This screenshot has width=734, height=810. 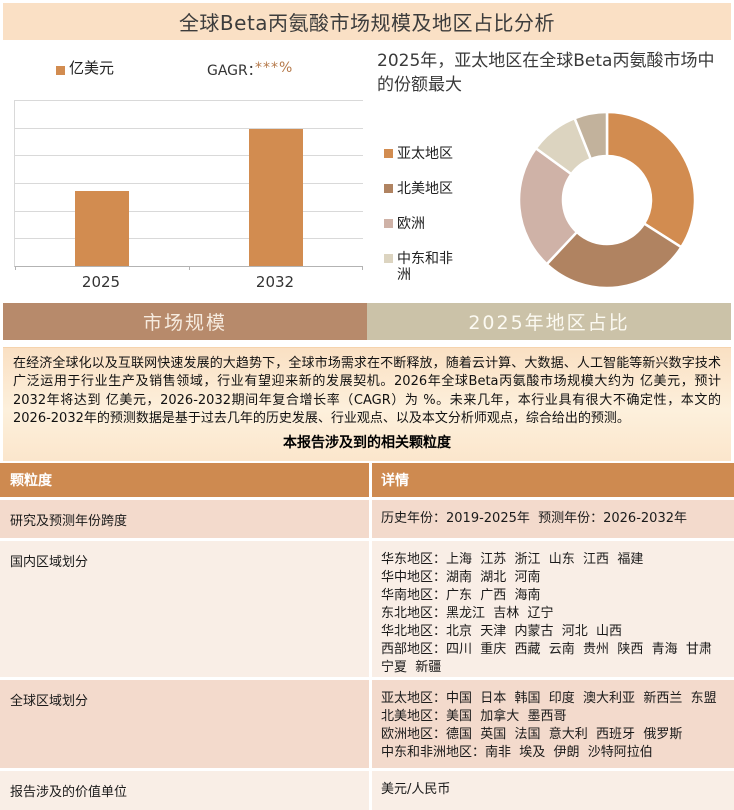 I want to click on bar-chart-plot, so click(x=188, y=185).